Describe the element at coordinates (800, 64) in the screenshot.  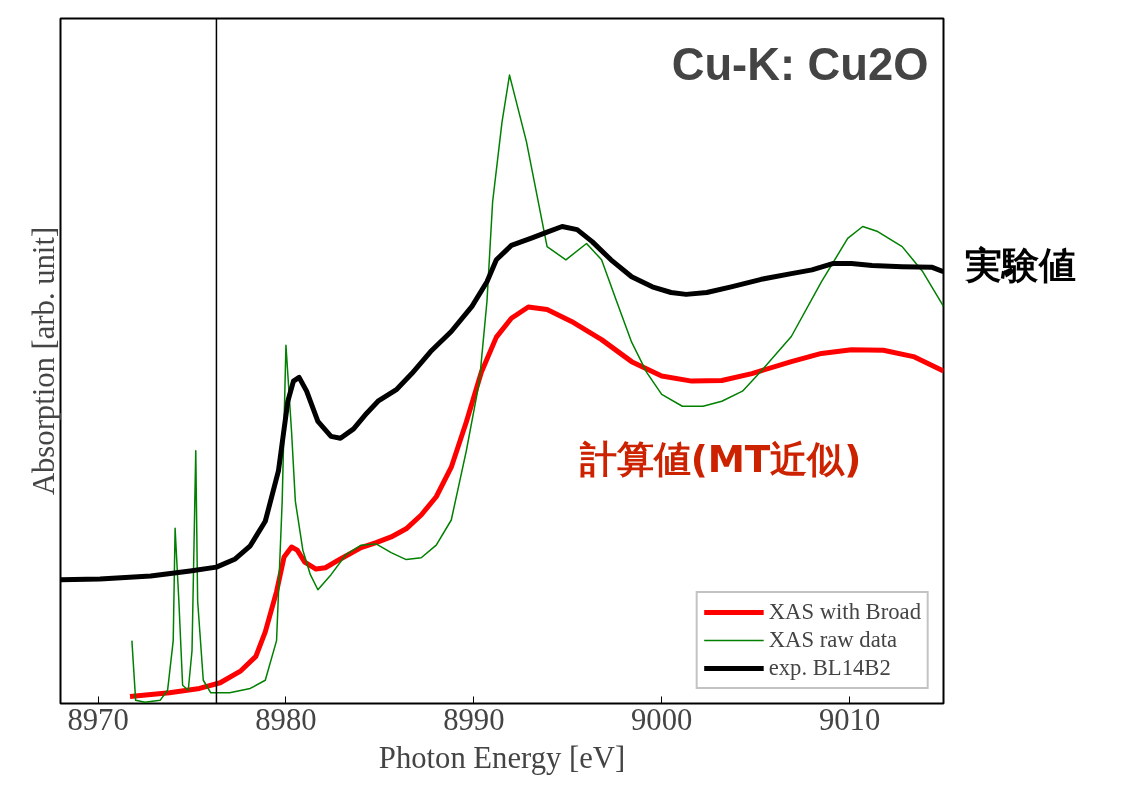
I see `chart-title: Cu-K: Cu2O` at that location.